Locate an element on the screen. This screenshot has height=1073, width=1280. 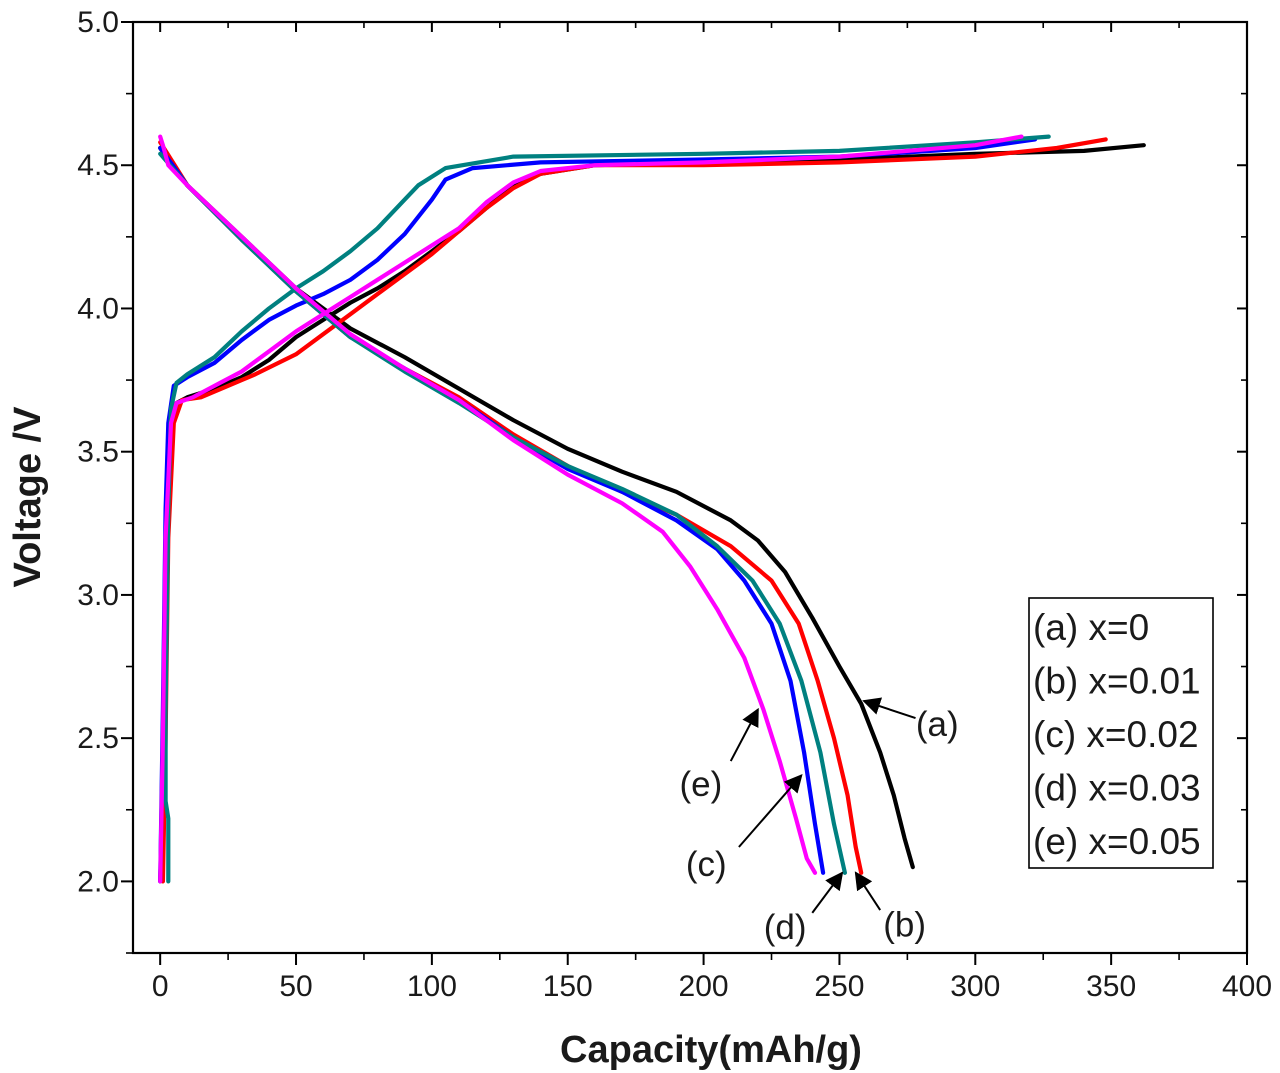
y-tick-label: 3.0 is located at coordinates (98, 595).